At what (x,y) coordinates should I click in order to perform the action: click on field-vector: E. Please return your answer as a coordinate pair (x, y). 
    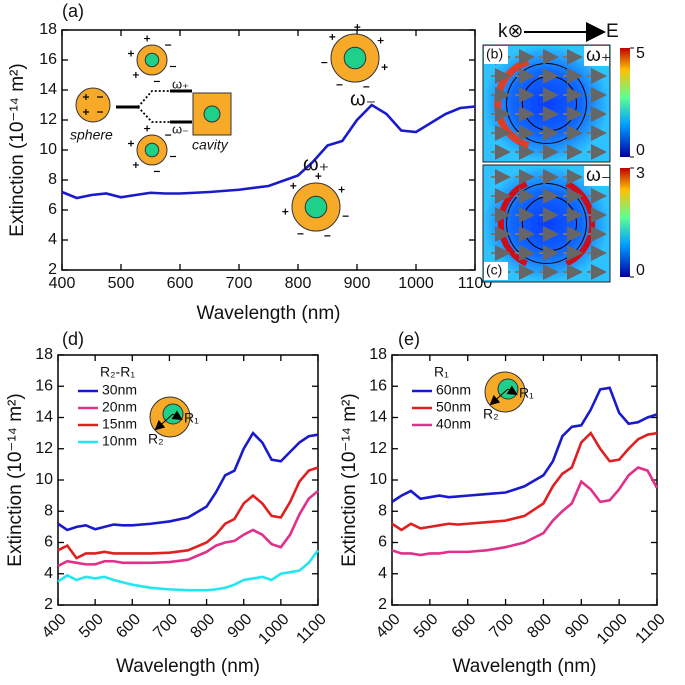
    Looking at the image, I should click on (612, 31).